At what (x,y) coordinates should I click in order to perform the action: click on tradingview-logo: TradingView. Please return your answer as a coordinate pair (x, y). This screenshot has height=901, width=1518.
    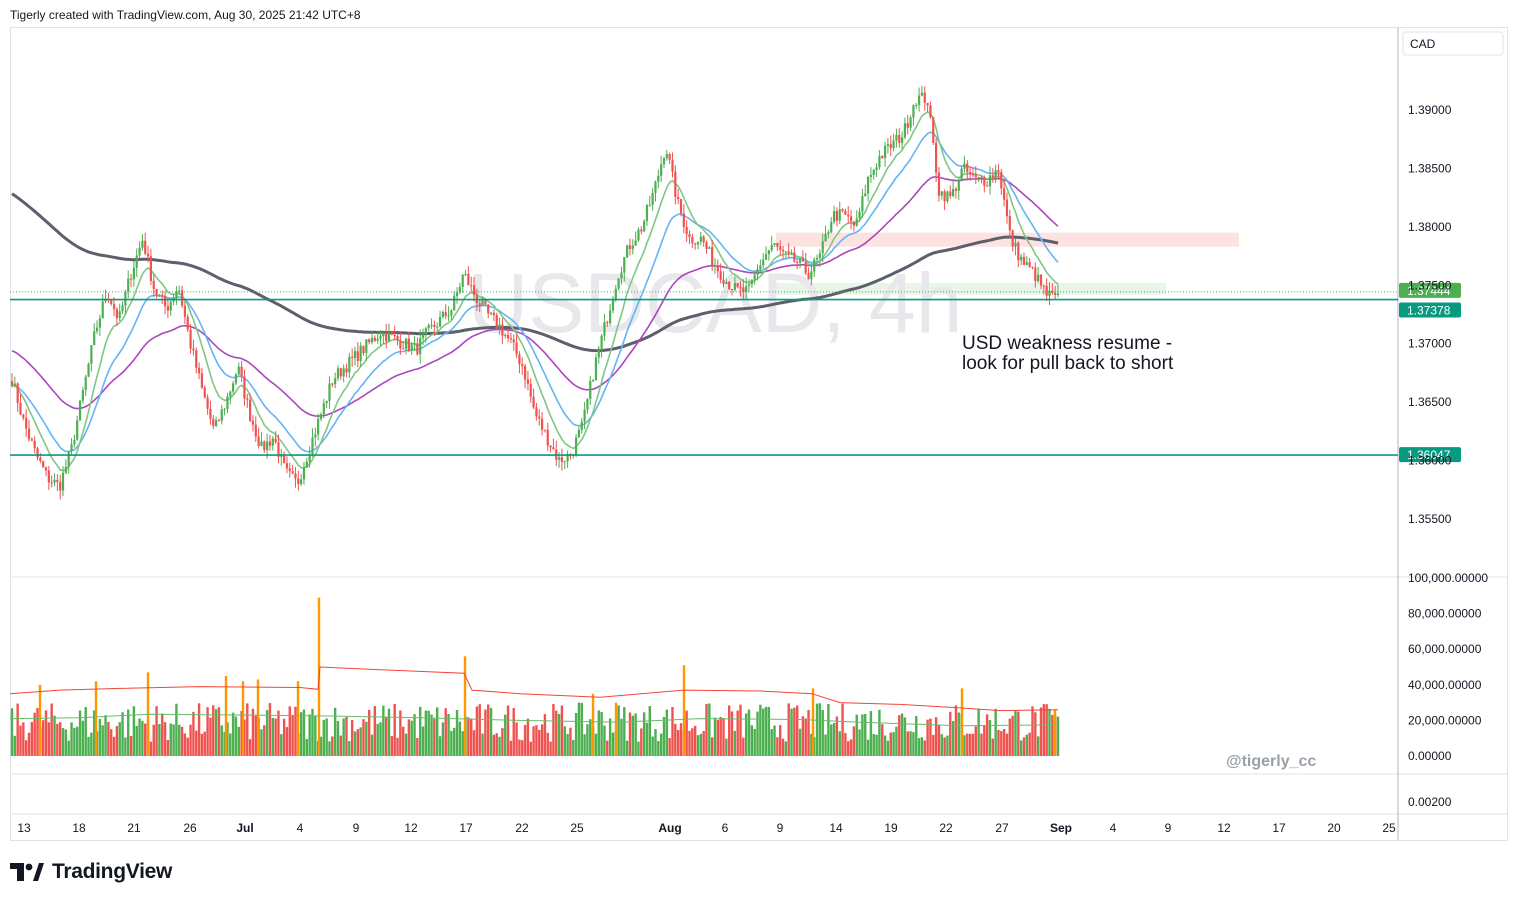
    Looking at the image, I should click on (91, 872).